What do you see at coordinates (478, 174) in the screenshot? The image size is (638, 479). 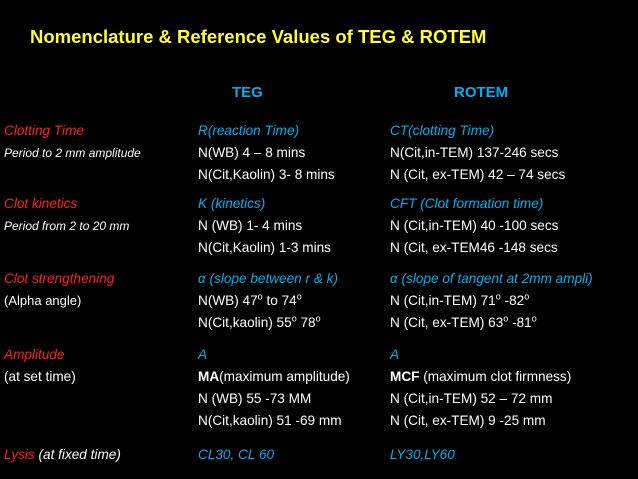 I see `rotem-ct-extem: N (Cit, ex-TEM) 42 – 74 secs` at bounding box center [478, 174].